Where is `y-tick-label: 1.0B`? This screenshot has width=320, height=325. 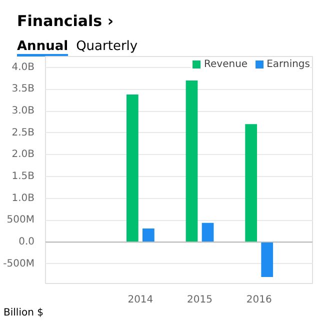 y-tick-label: 1.0B is located at coordinates (23, 198).